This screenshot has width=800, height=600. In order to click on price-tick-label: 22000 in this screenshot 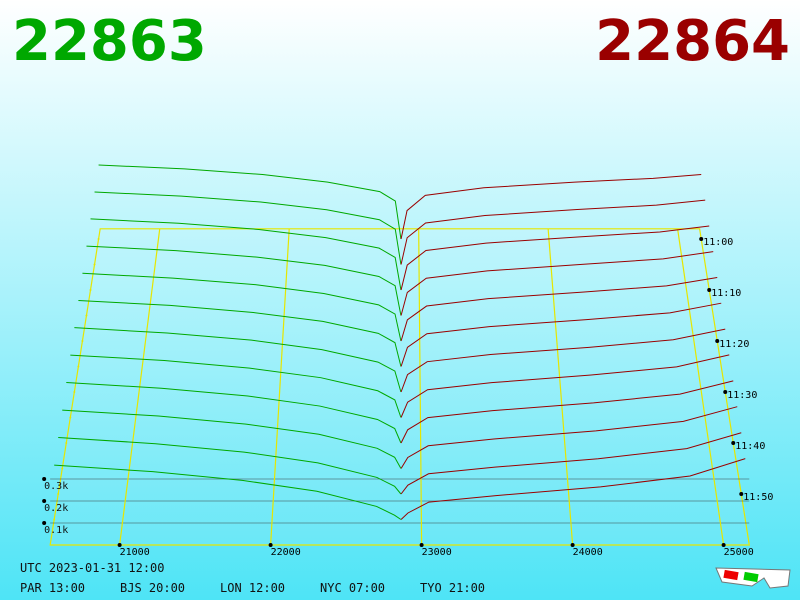, I will do `click(286, 552)`.